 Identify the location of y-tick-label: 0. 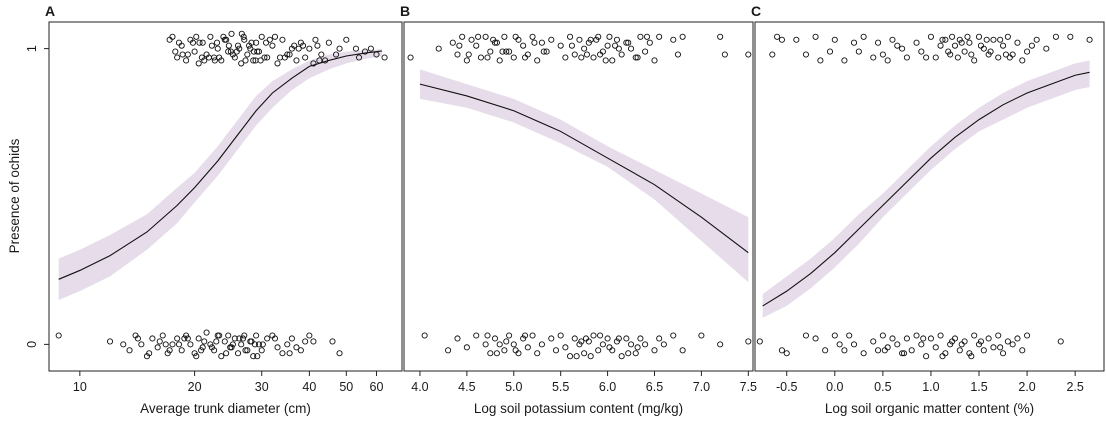
(32, 344).